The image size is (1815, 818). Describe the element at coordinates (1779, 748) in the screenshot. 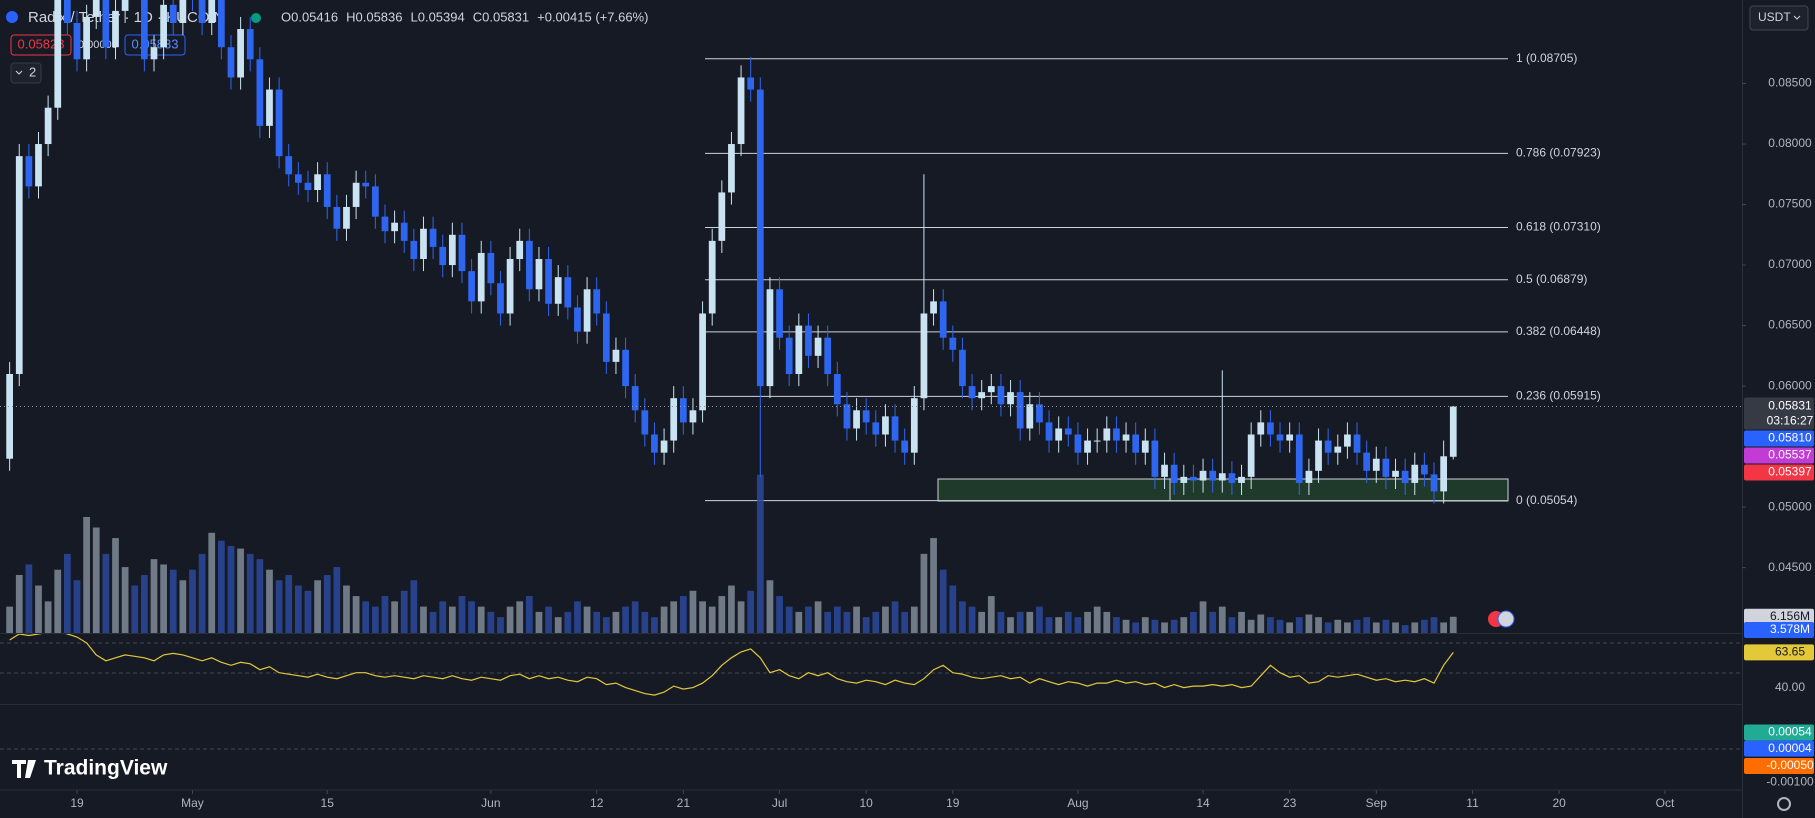

I see `macd-label-box` at that location.